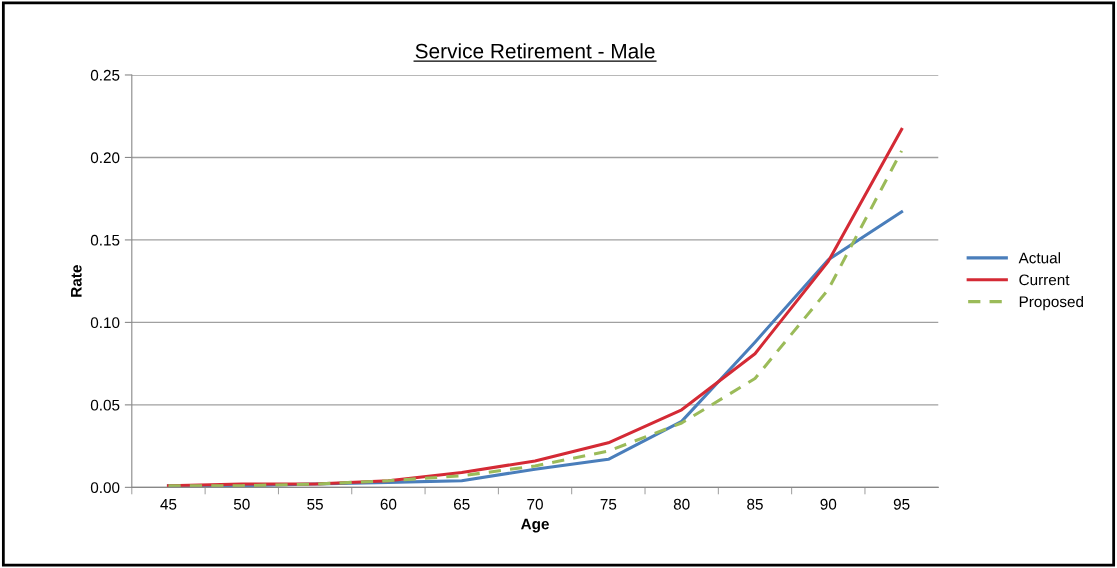 This screenshot has height=568, width=1117. Describe the element at coordinates (681, 504) in the screenshot. I see `x-tick-label: 80` at that location.